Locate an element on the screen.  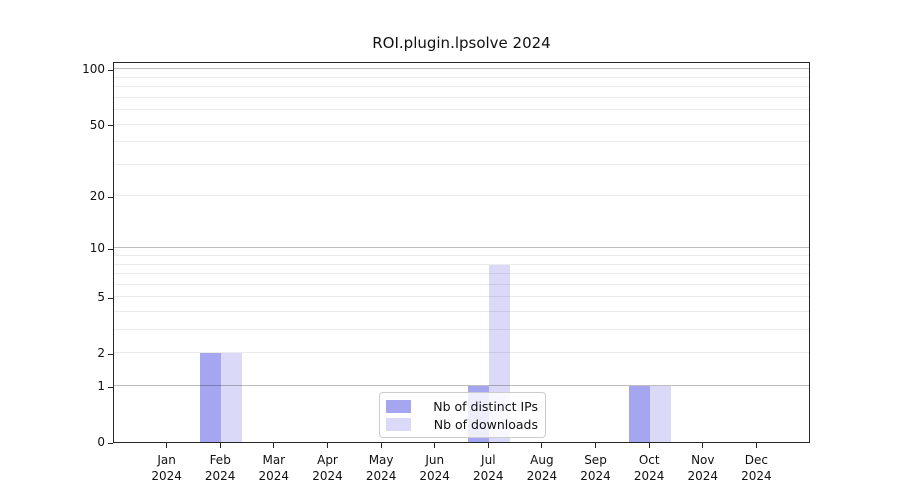
legend-item-distinct-ips: Nb of distinct IPs is located at coordinates (462, 406).